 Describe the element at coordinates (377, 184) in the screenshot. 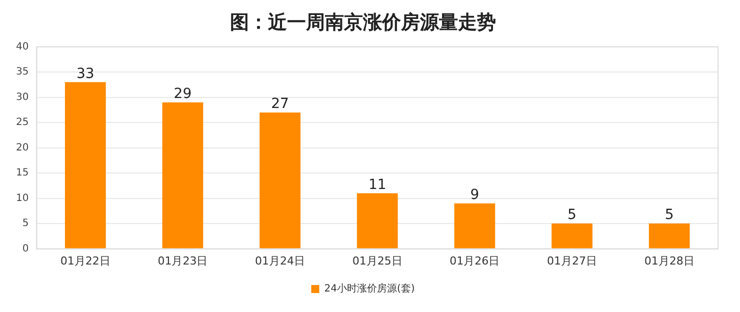

I see `data-label: 11` at that location.